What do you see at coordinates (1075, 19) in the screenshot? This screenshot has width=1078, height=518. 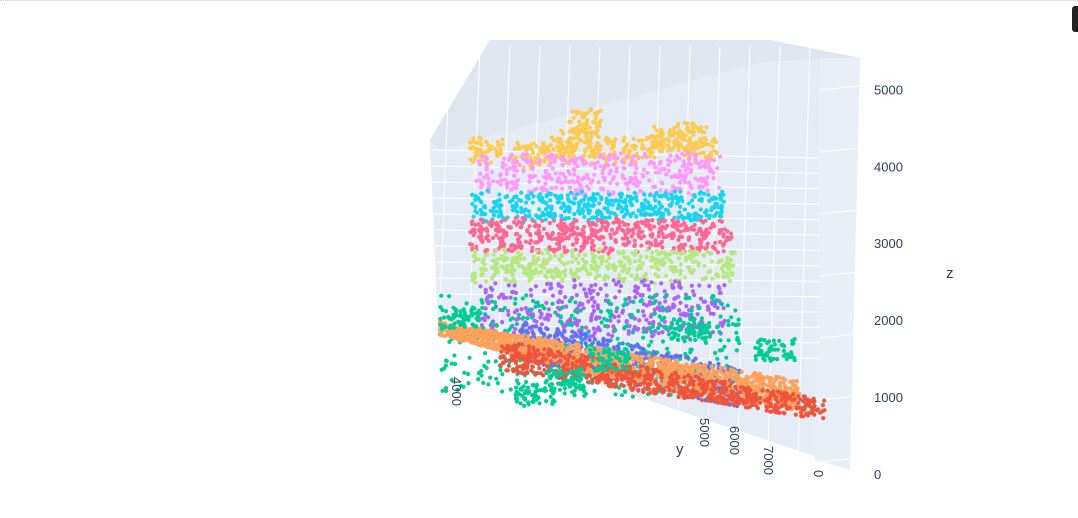 I see `modebar-edge` at bounding box center [1075, 19].